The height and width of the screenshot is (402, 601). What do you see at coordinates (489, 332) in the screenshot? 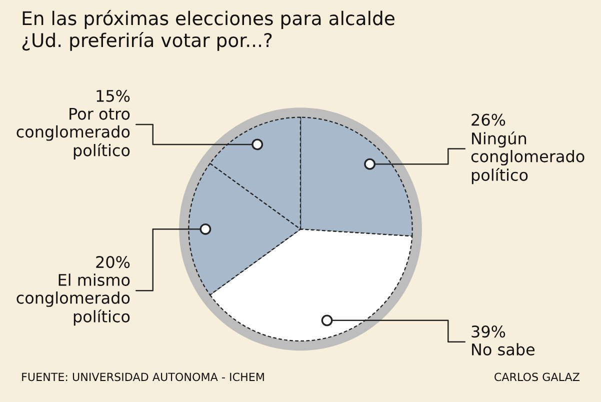
I see `data-label: 39%` at bounding box center [489, 332].